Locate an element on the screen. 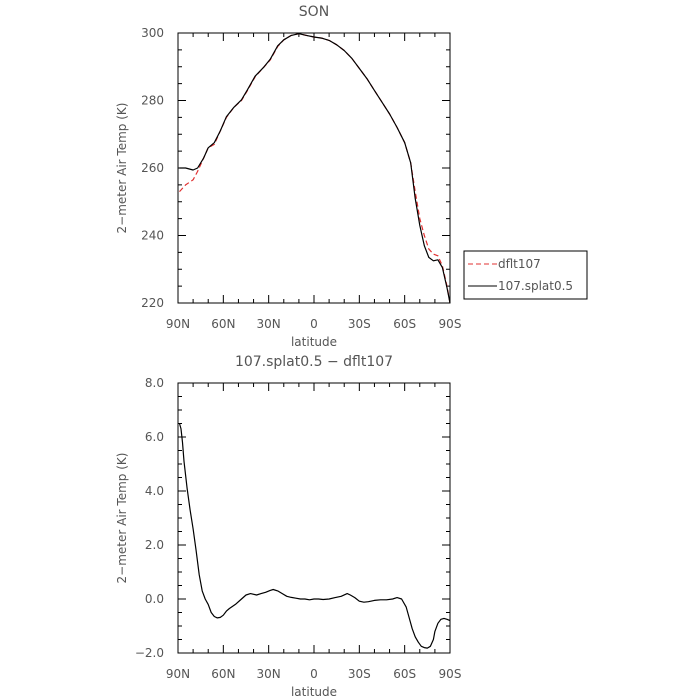 The width and height of the screenshot is (700, 700). y-tick-label: 4.0 is located at coordinates (154, 491).